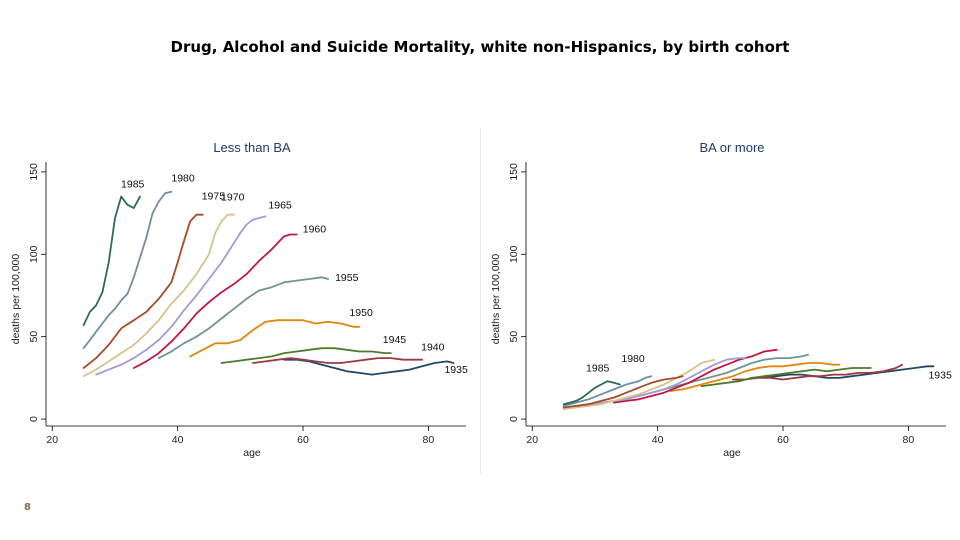  Describe the element at coordinates (233, 198) in the screenshot. I see `cohort-label-1970: 1970` at that location.